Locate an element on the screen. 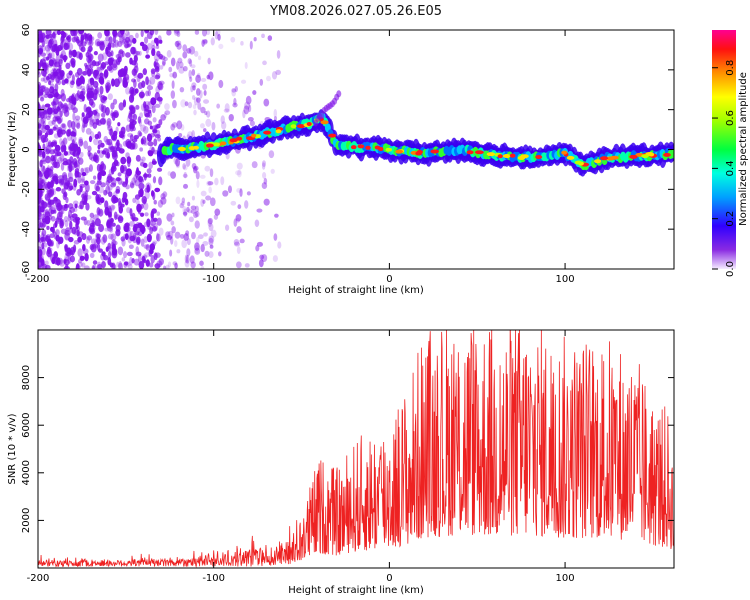 The height and width of the screenshot is (600, 750). y-tick-label: 0 is located at coordinates (26, 149).